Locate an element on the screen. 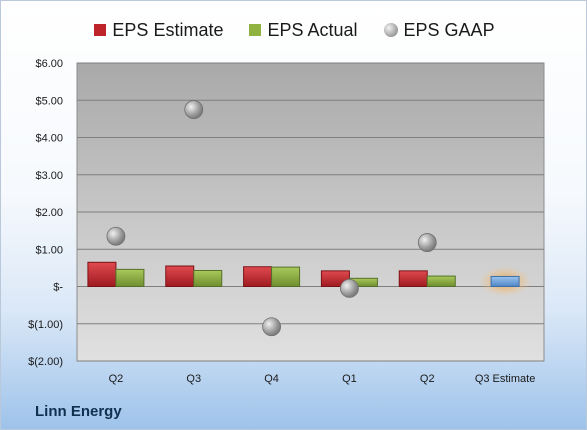 The image size is (587, 430). legend-item-eps-actual: EPS Actual is located at coordinates (303, 30).